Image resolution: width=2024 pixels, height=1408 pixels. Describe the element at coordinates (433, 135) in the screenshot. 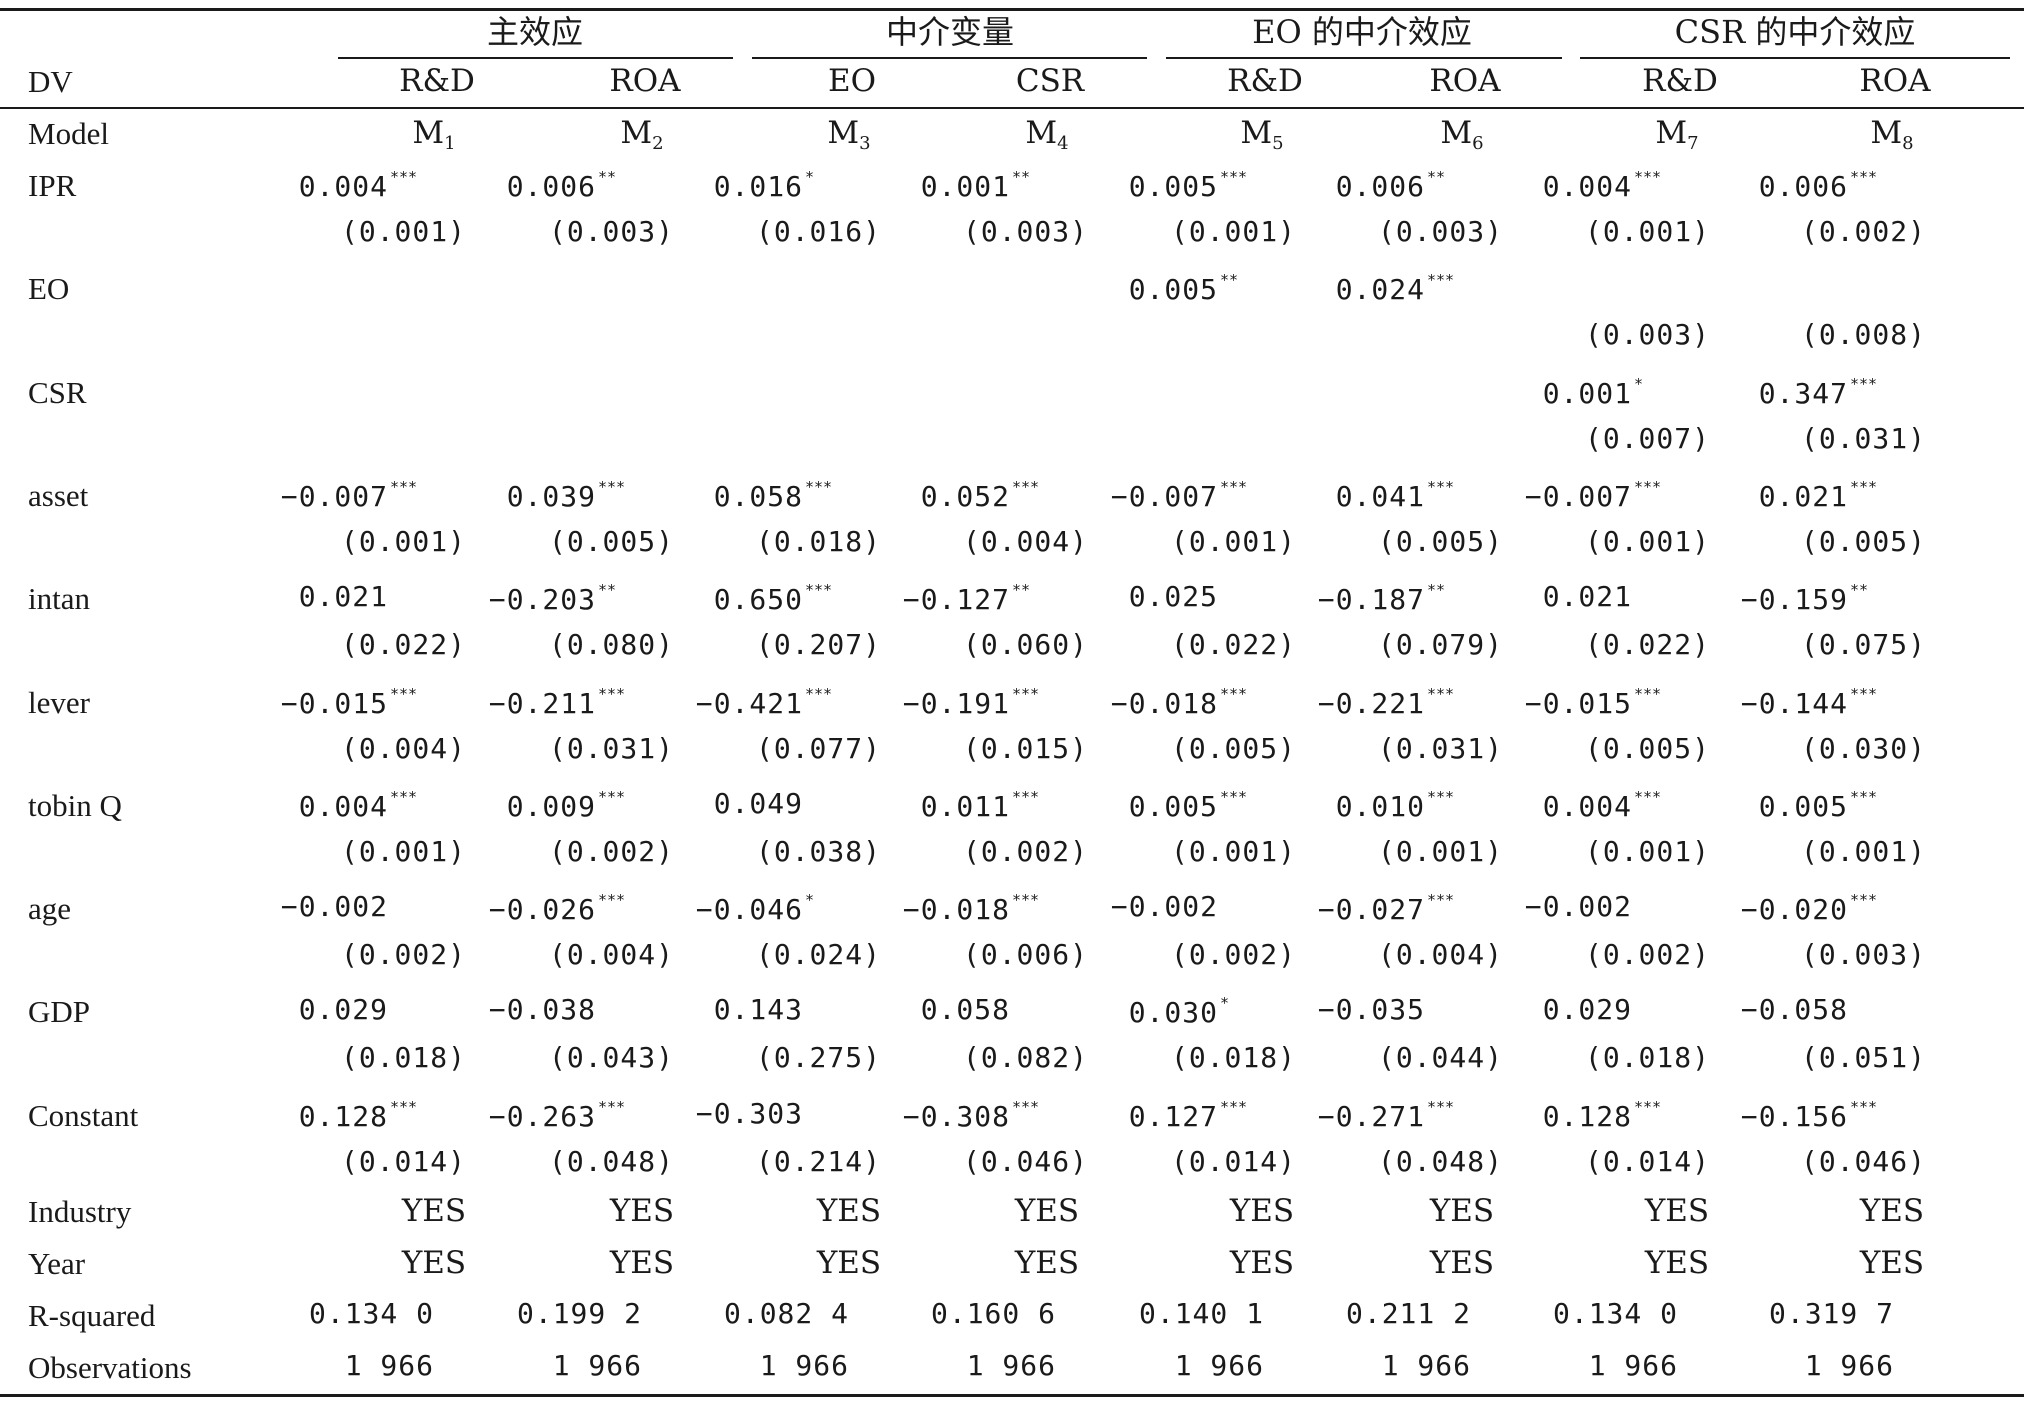

I see `model-header: M1` at that location.